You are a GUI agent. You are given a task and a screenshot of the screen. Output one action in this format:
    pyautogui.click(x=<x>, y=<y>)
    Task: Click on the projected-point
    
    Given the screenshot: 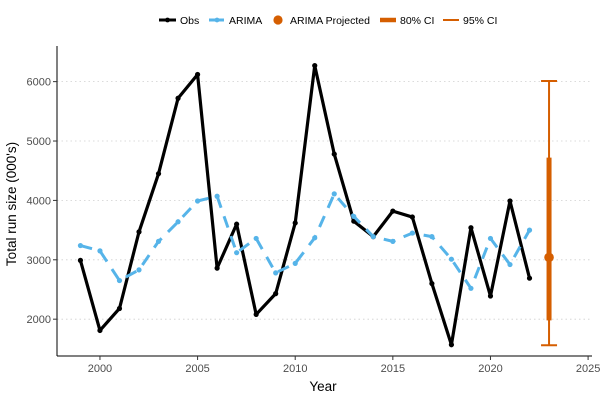 What is the action you would take?
    pyautogui.click(x=549, y=257)
    